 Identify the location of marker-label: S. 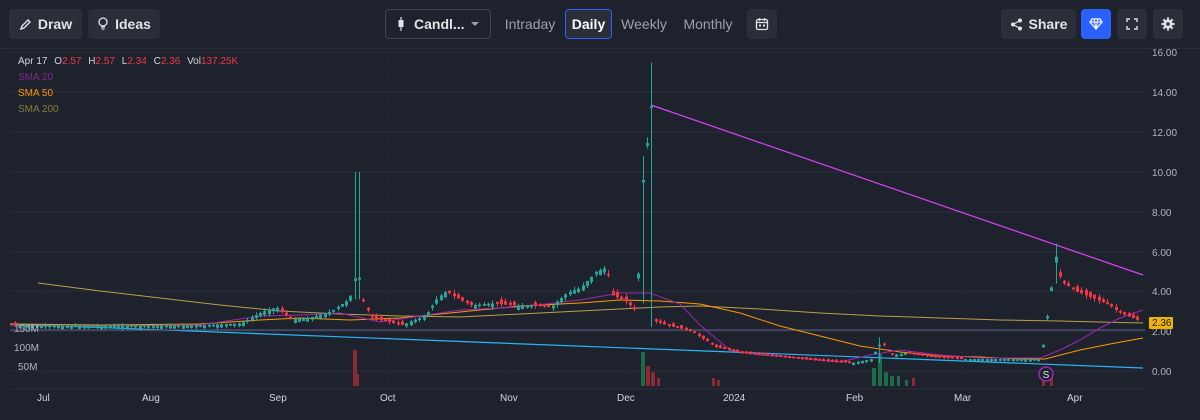
(1046, 375).